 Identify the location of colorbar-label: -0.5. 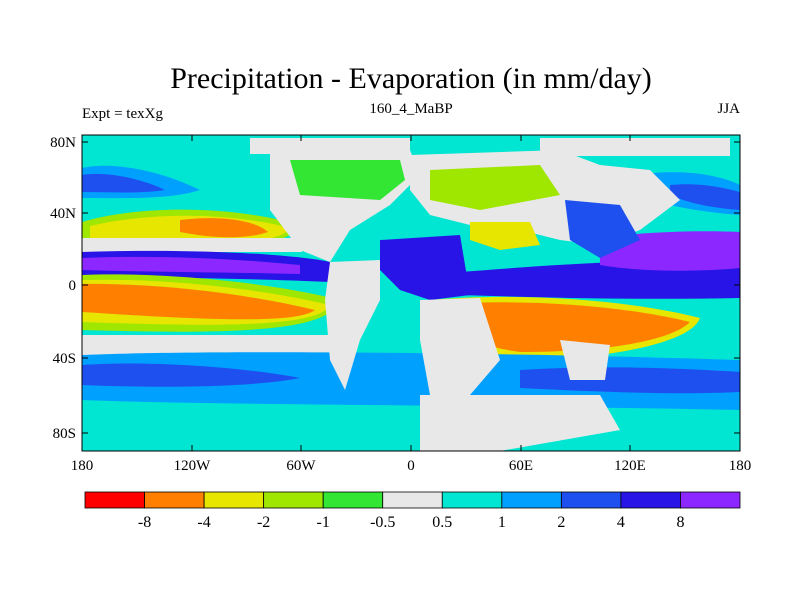
(382, 522).